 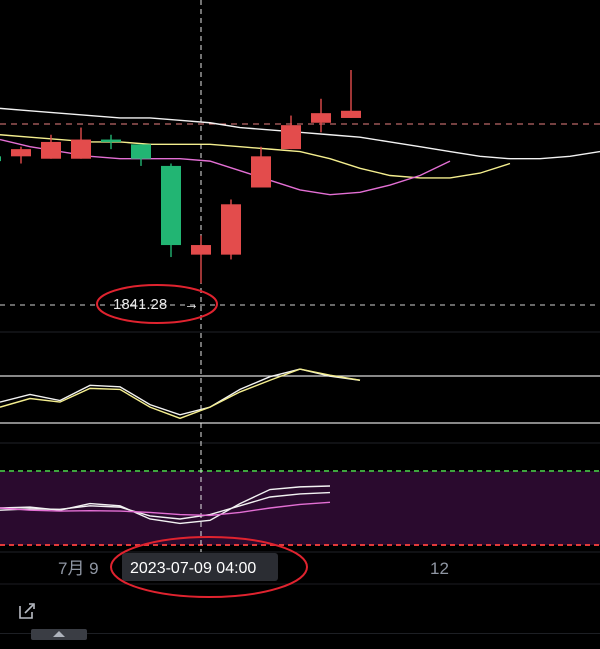 I want to click on crosshair-time-box, so click(x=200, y=567).